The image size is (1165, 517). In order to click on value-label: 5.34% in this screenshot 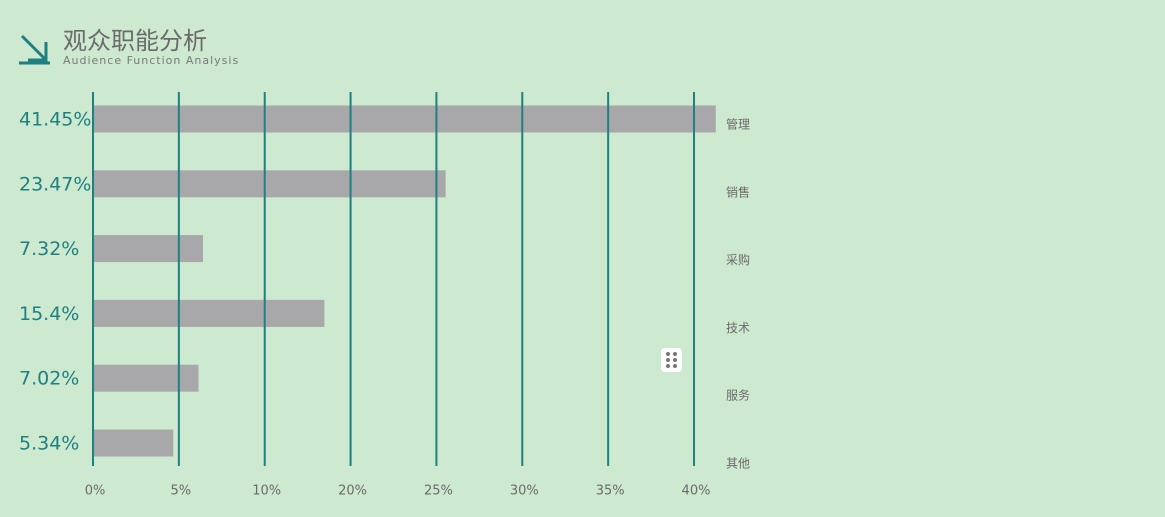, I will do `click(49, 444)`.